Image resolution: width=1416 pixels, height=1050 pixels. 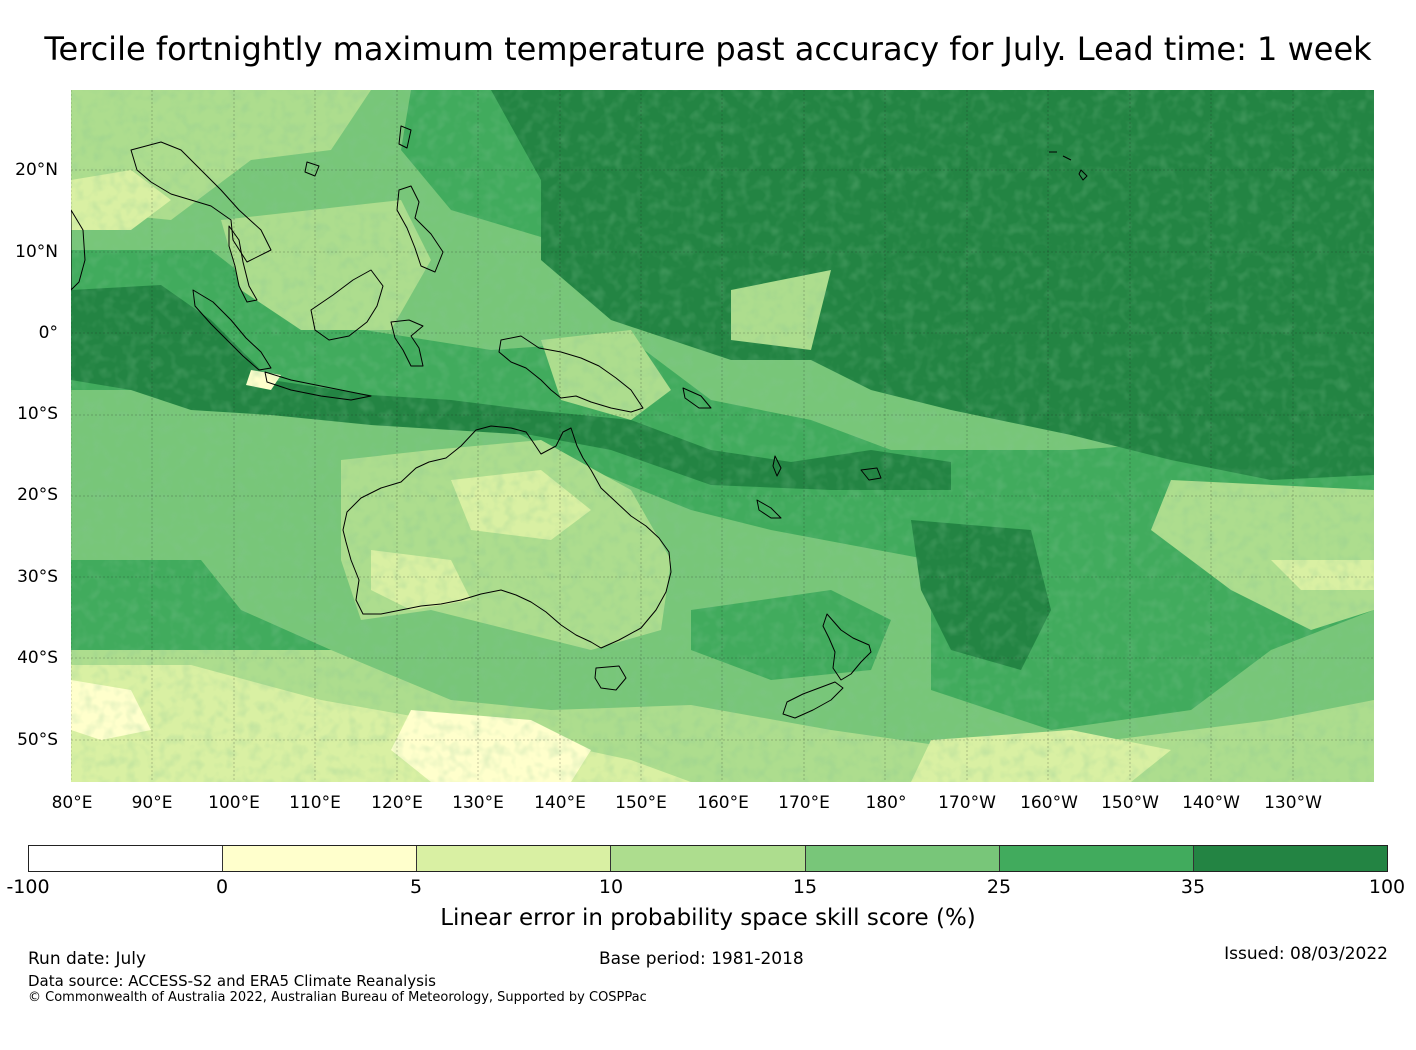 What do you see at coordinates (36, 170) in the screenshot?
I see `lat-label-20n: 20°N` at bounding box center [36, 170].